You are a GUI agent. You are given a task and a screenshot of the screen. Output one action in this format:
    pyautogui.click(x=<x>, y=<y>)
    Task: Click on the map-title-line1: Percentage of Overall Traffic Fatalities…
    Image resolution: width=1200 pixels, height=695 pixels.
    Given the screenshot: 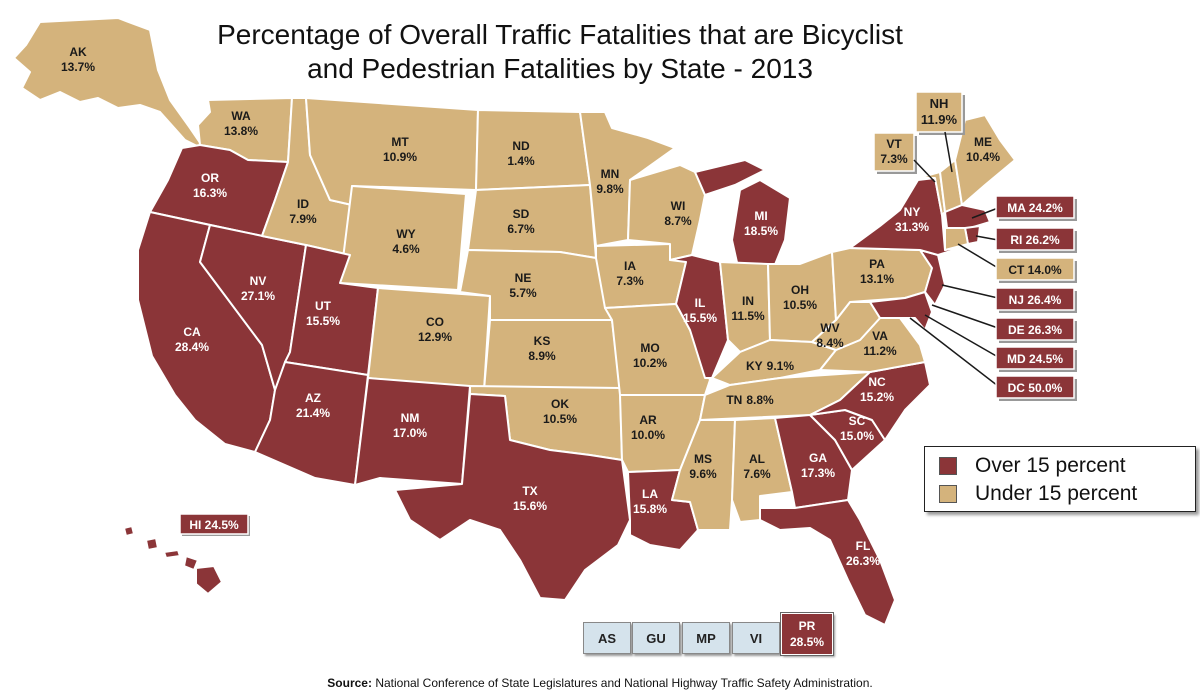 What is the action you would take?
    pyautogui.click(x=560, y=34)
    